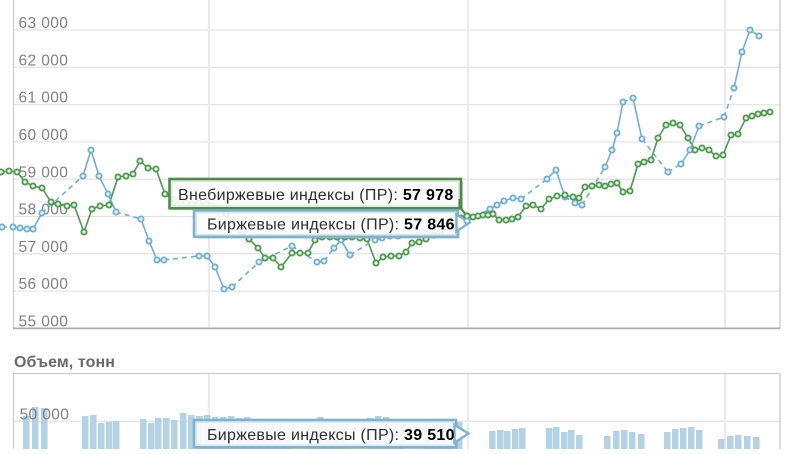 The height and width of the screenshot is (454, 800). I want to click on svg-text: 62 000, so click(44, 60).